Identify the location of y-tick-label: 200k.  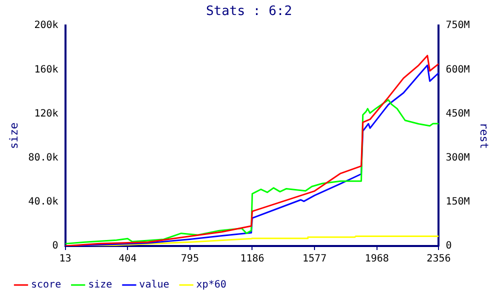
(46, 26).